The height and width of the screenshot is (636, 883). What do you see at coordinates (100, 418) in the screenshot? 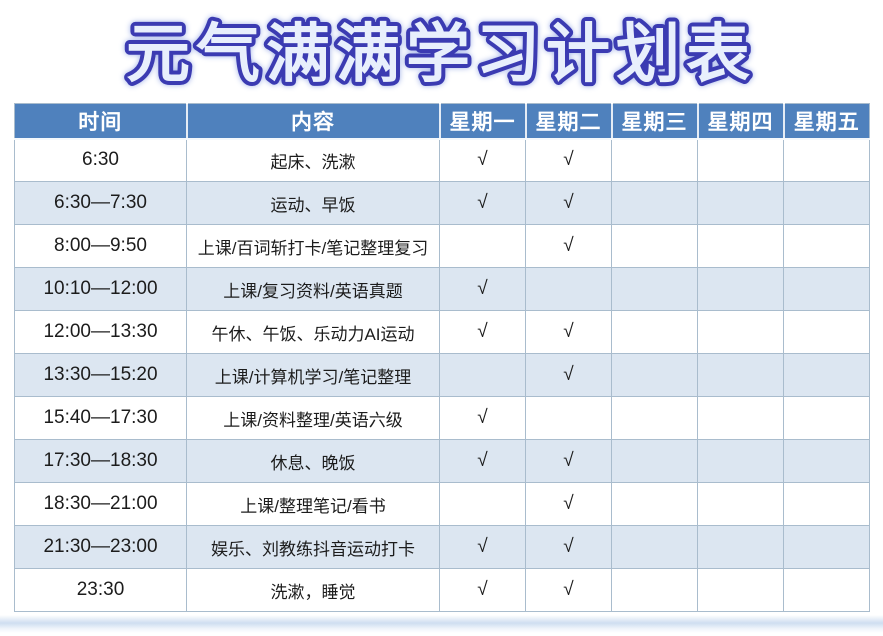
I see `time-cell: 15:40—17:30` at bounding box center [100, 418].